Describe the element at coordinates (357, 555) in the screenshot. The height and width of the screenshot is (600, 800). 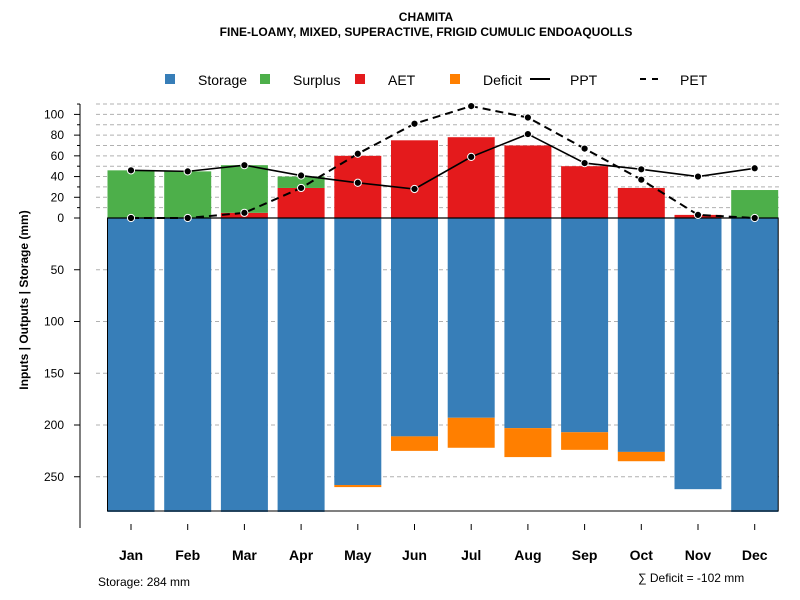
I see `month-label-may: May` at that location.